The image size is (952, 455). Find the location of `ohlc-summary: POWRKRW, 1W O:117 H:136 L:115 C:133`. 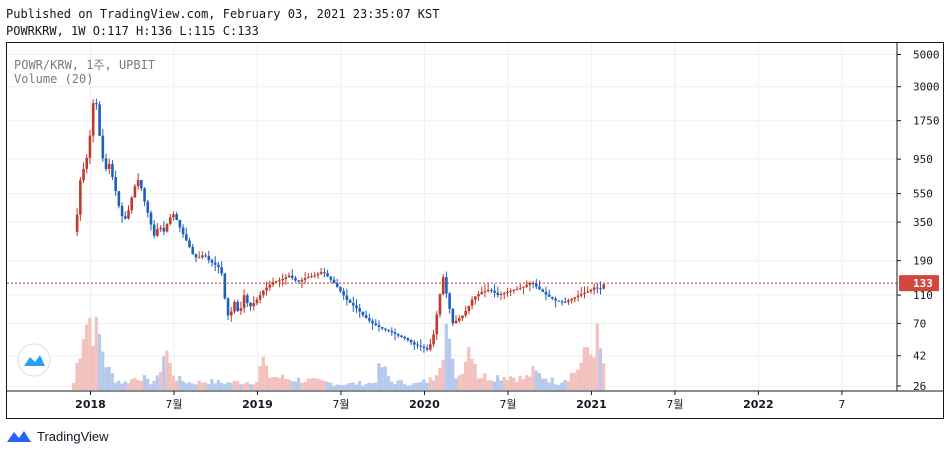

ohlc-summary: POWRKRW, 1W O:117 H:136 L:115 C:133 is located at coordinates (132, 31).